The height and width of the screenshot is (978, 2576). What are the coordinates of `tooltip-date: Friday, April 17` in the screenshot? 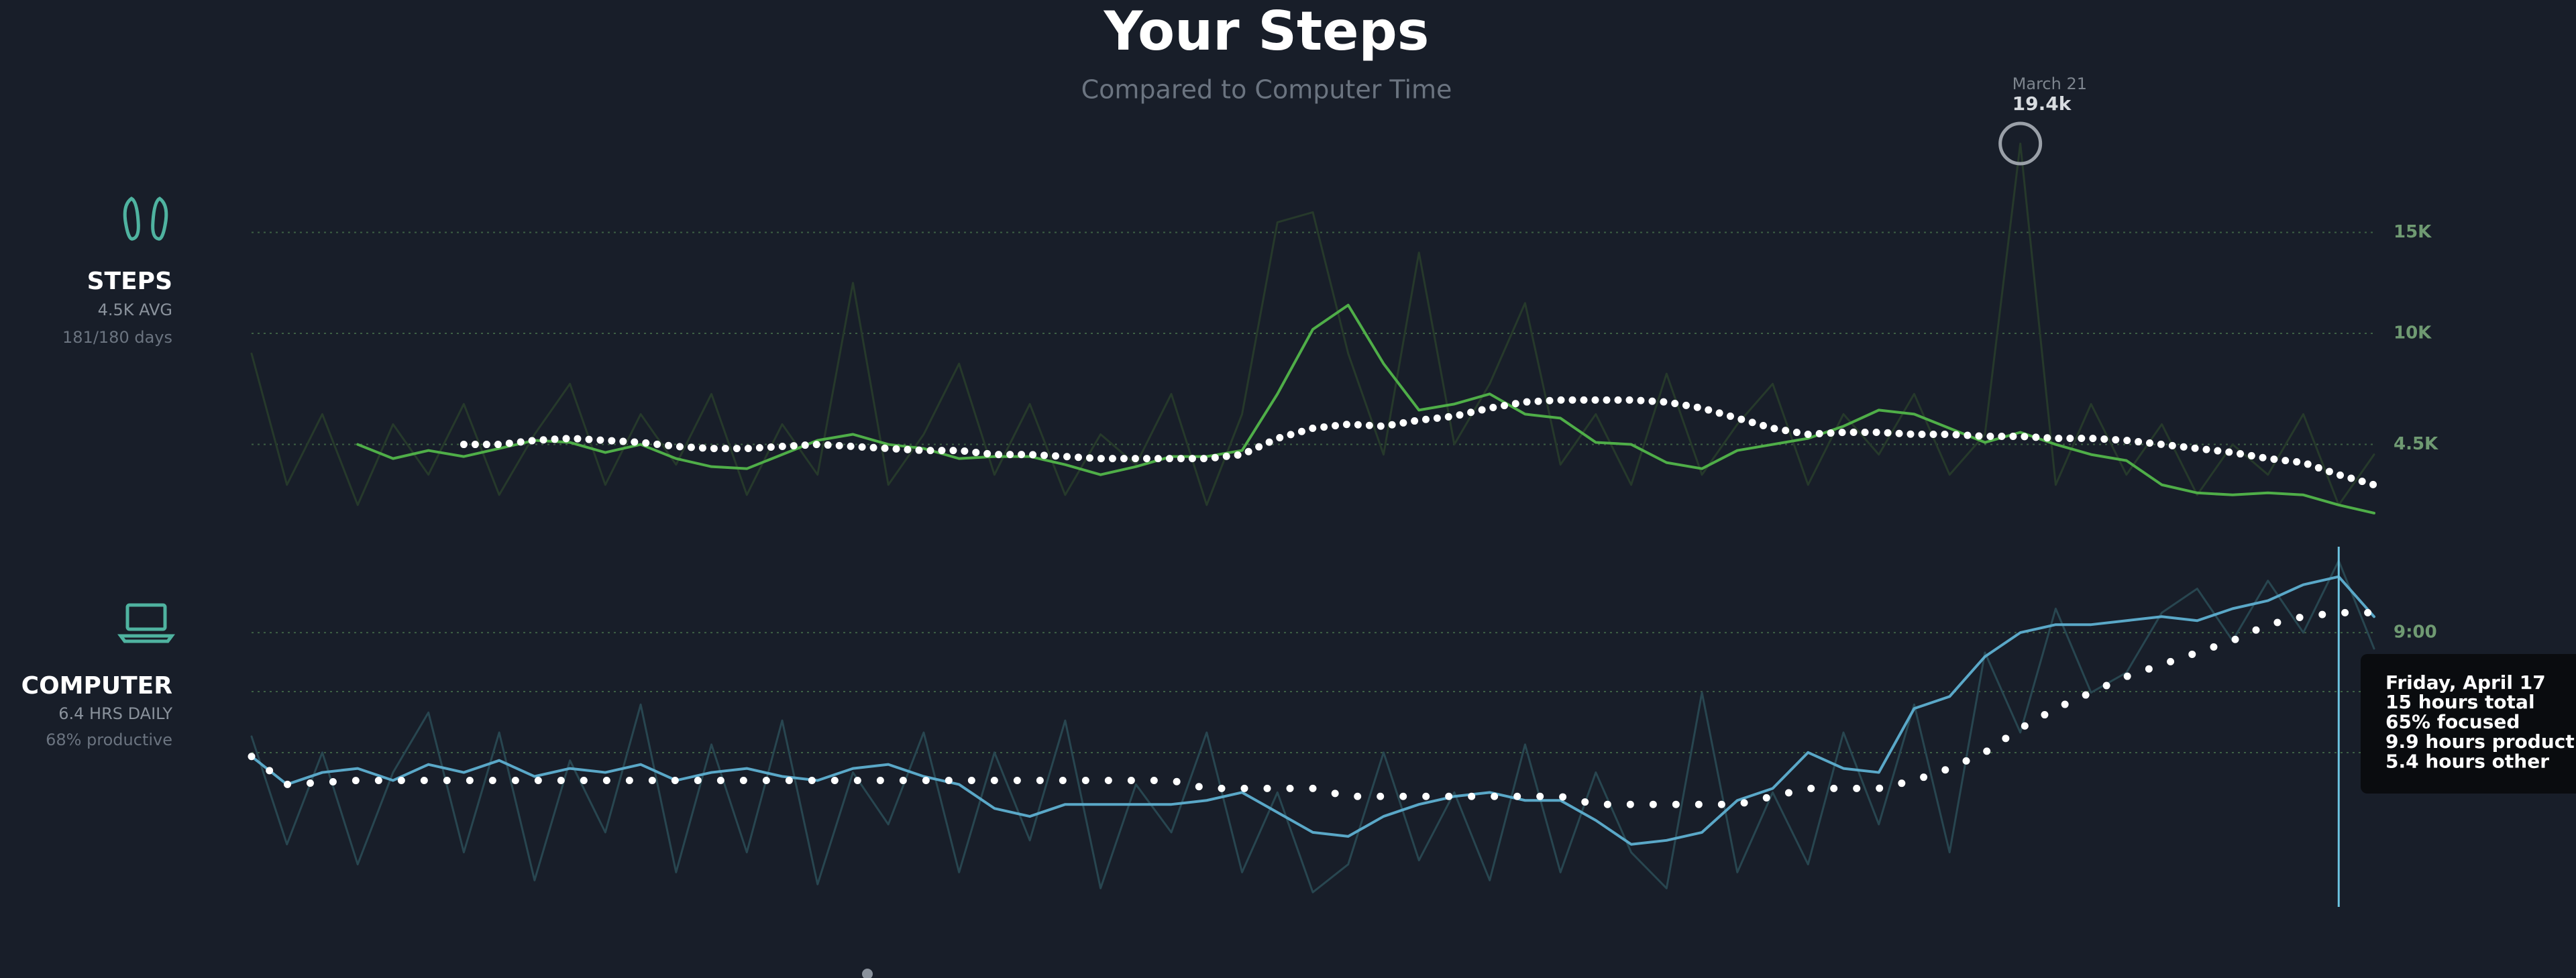 It's located at (2465, 683).